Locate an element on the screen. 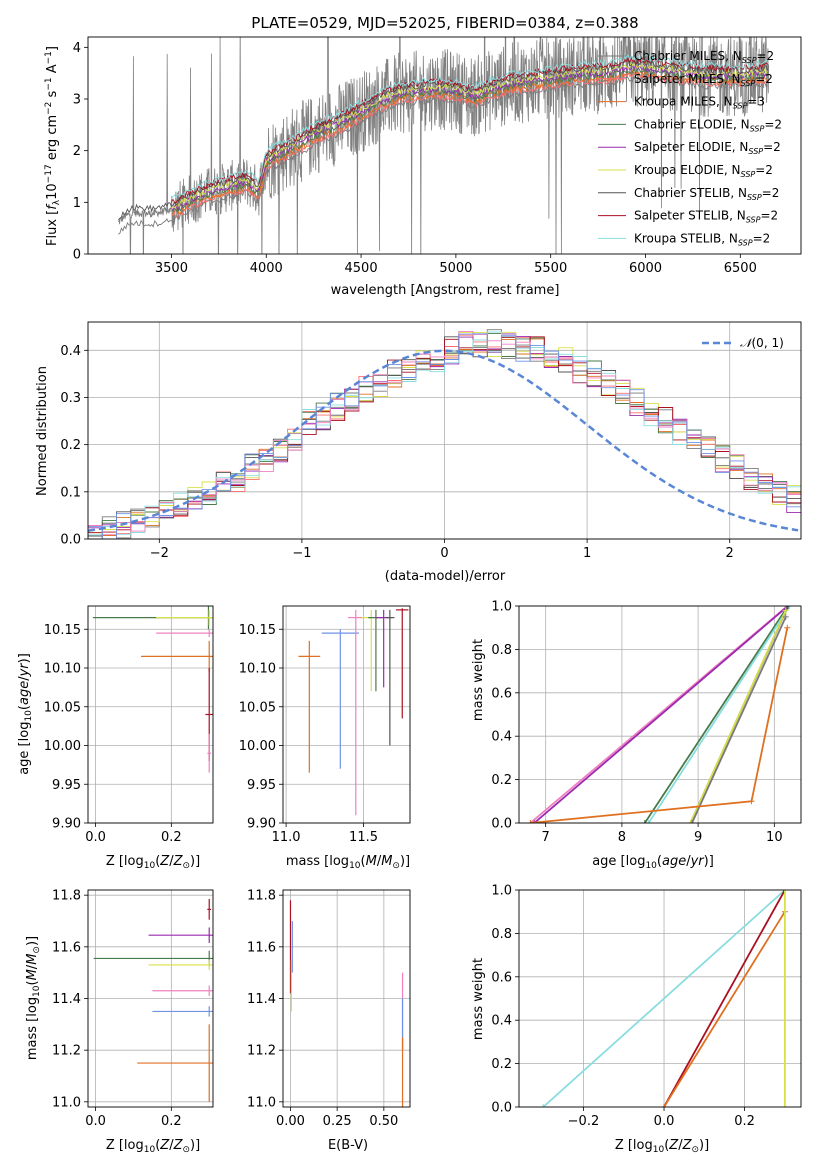 This screenshot has width=819, height=1170. x-tick-label: 0.25 is located at coordinates (337, 1121).